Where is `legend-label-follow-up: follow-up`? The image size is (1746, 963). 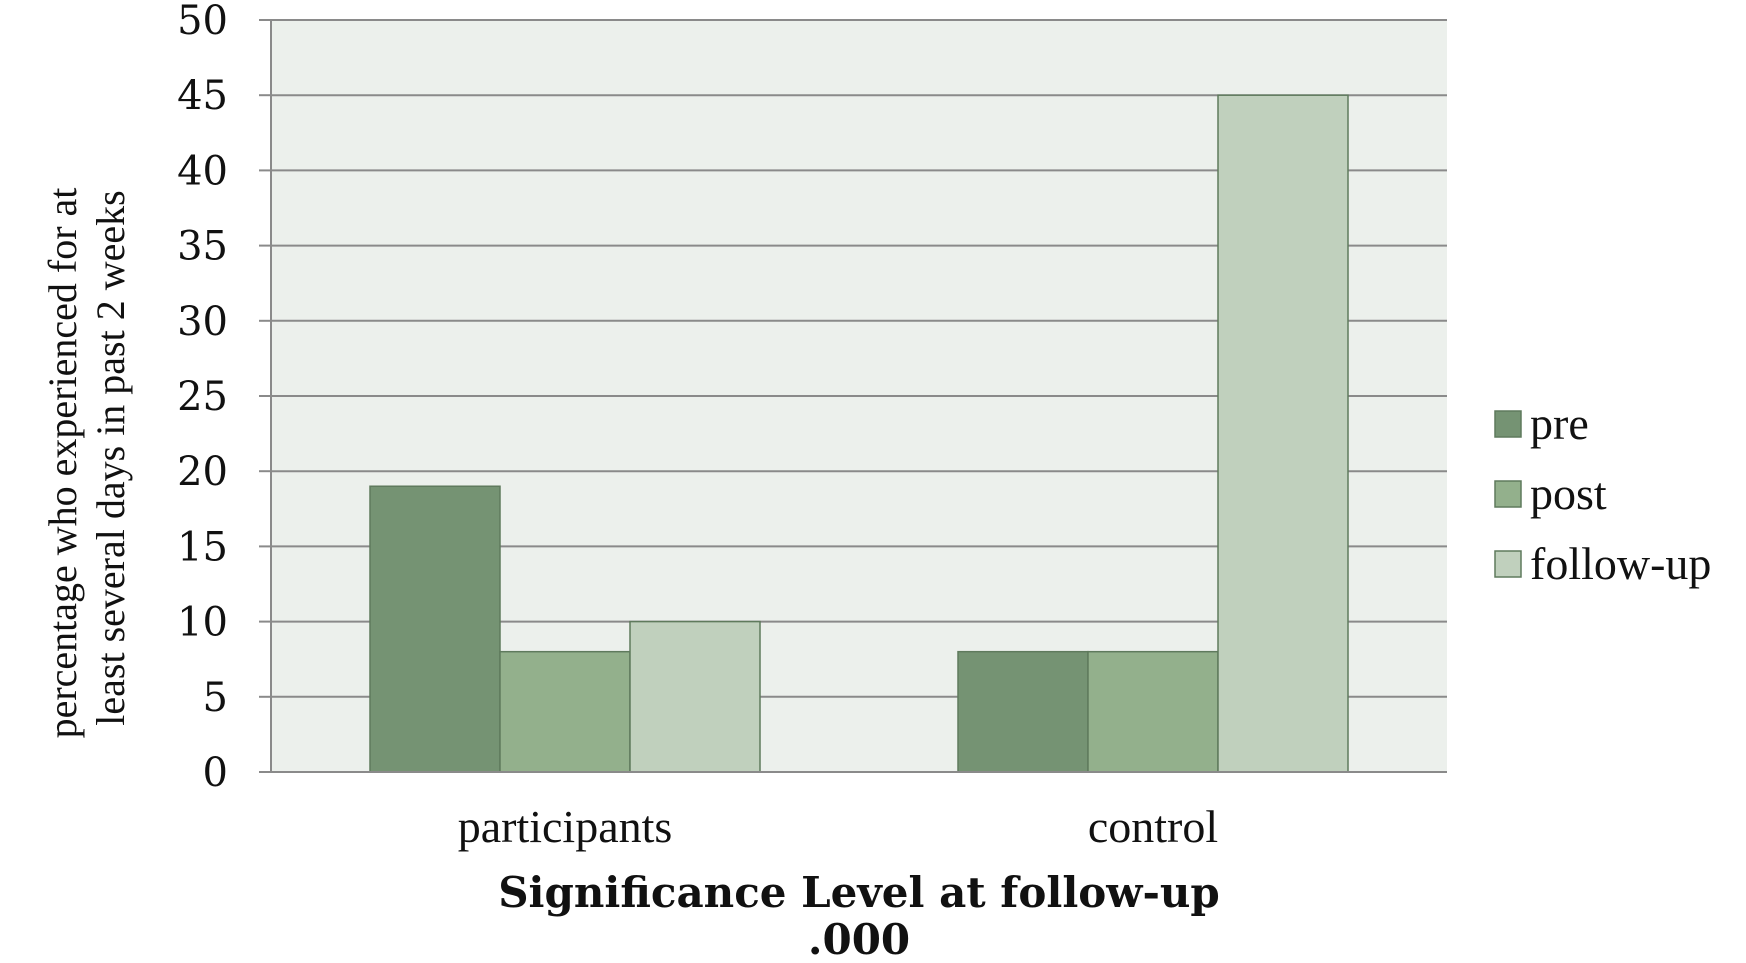
legend-label-follow-up: follow-up is located at coordinates (1620, 563).